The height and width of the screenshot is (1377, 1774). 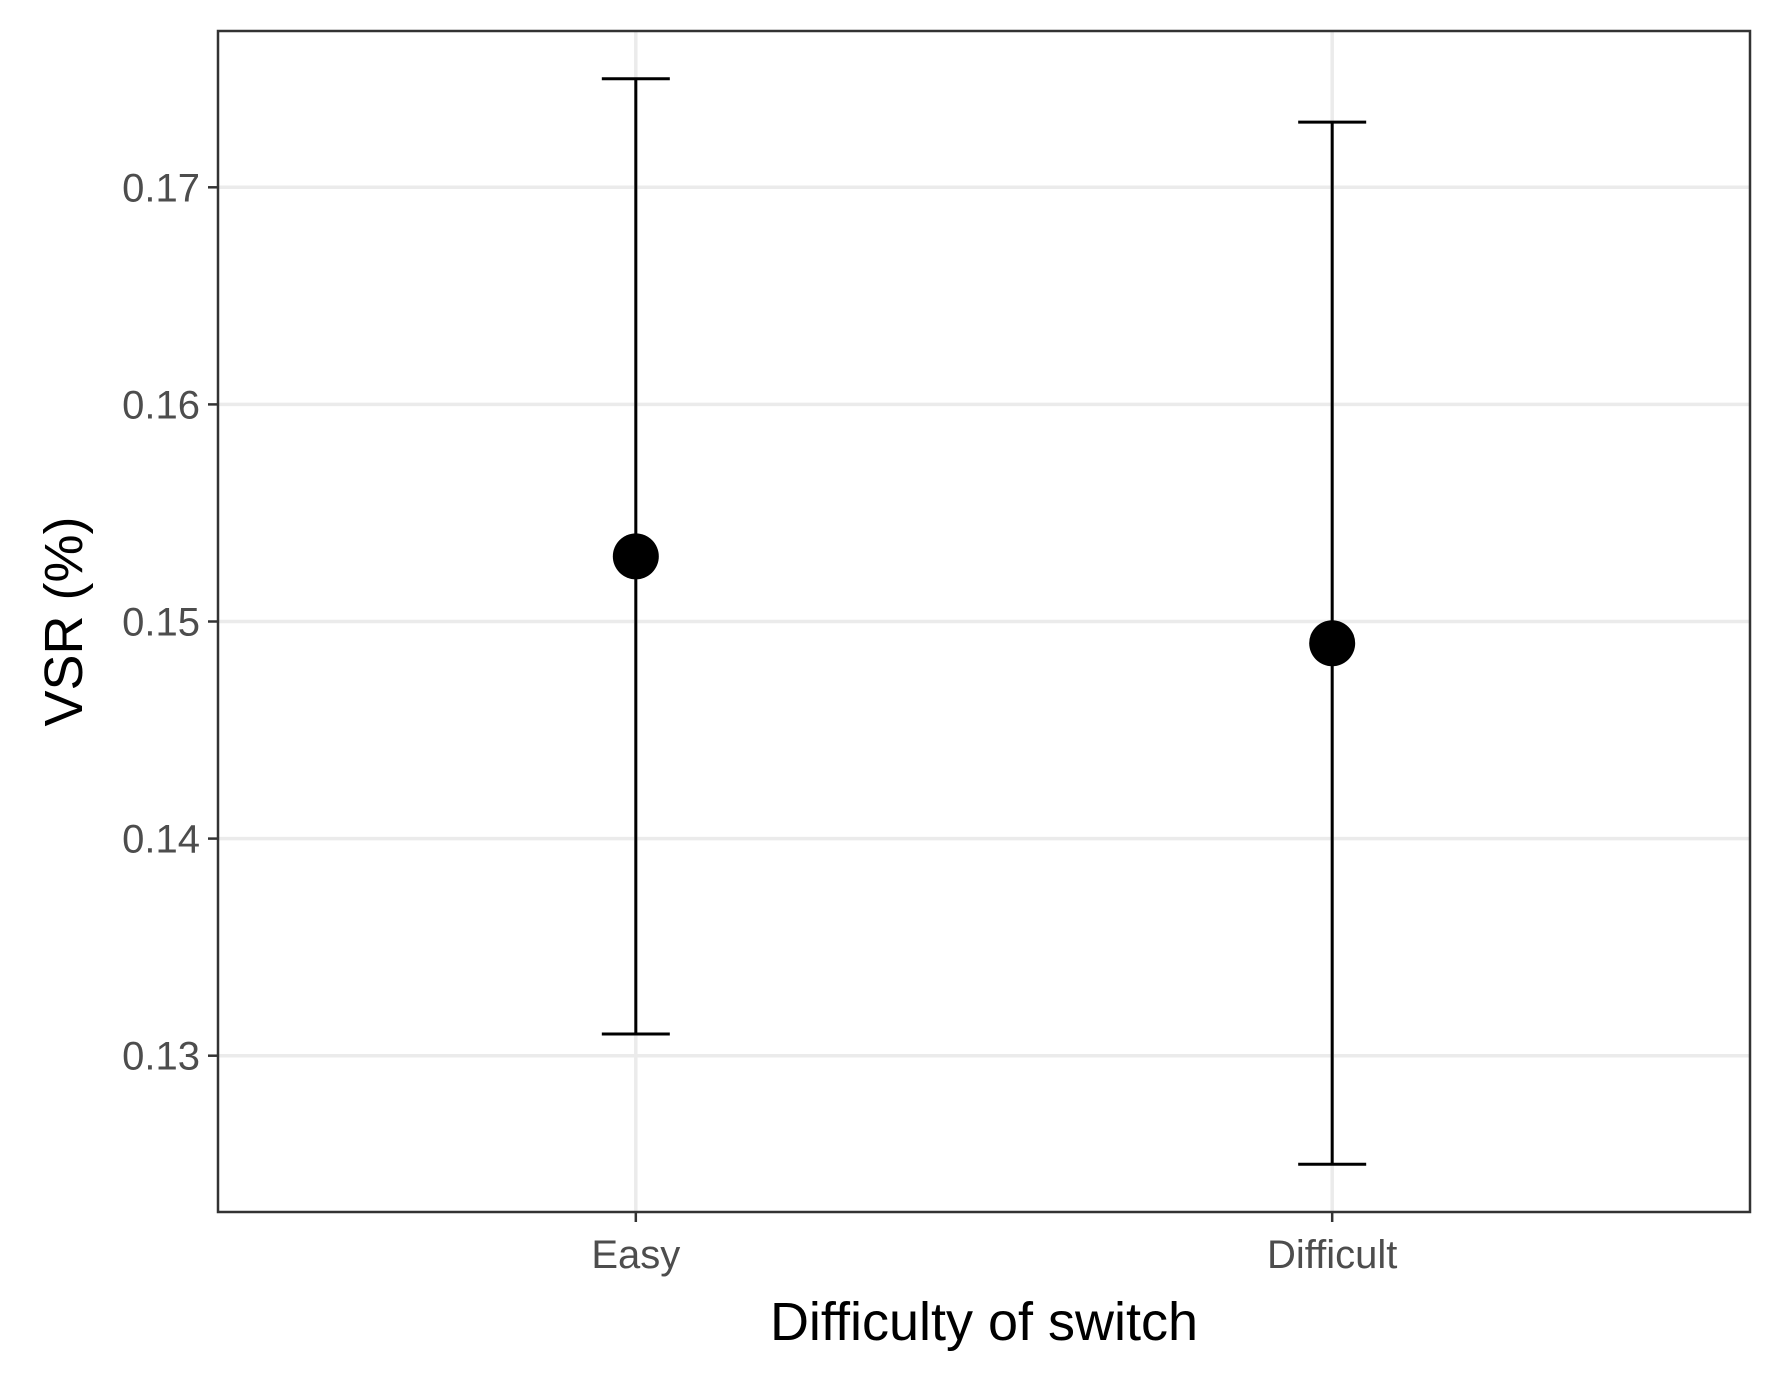 I want to click on y-tick-label: 0.14, so click(x=161, y=840).